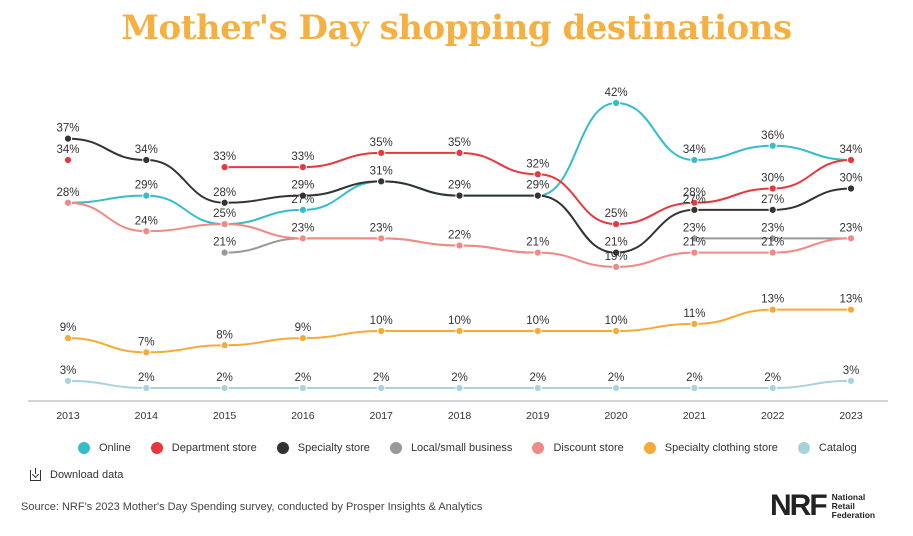 The height and width of the screenshot is (536, 913). What do you see at coordinates (225, 416) in the screenshot?
I see `x-tick-label: 2015` at bounding box center [225, 416].